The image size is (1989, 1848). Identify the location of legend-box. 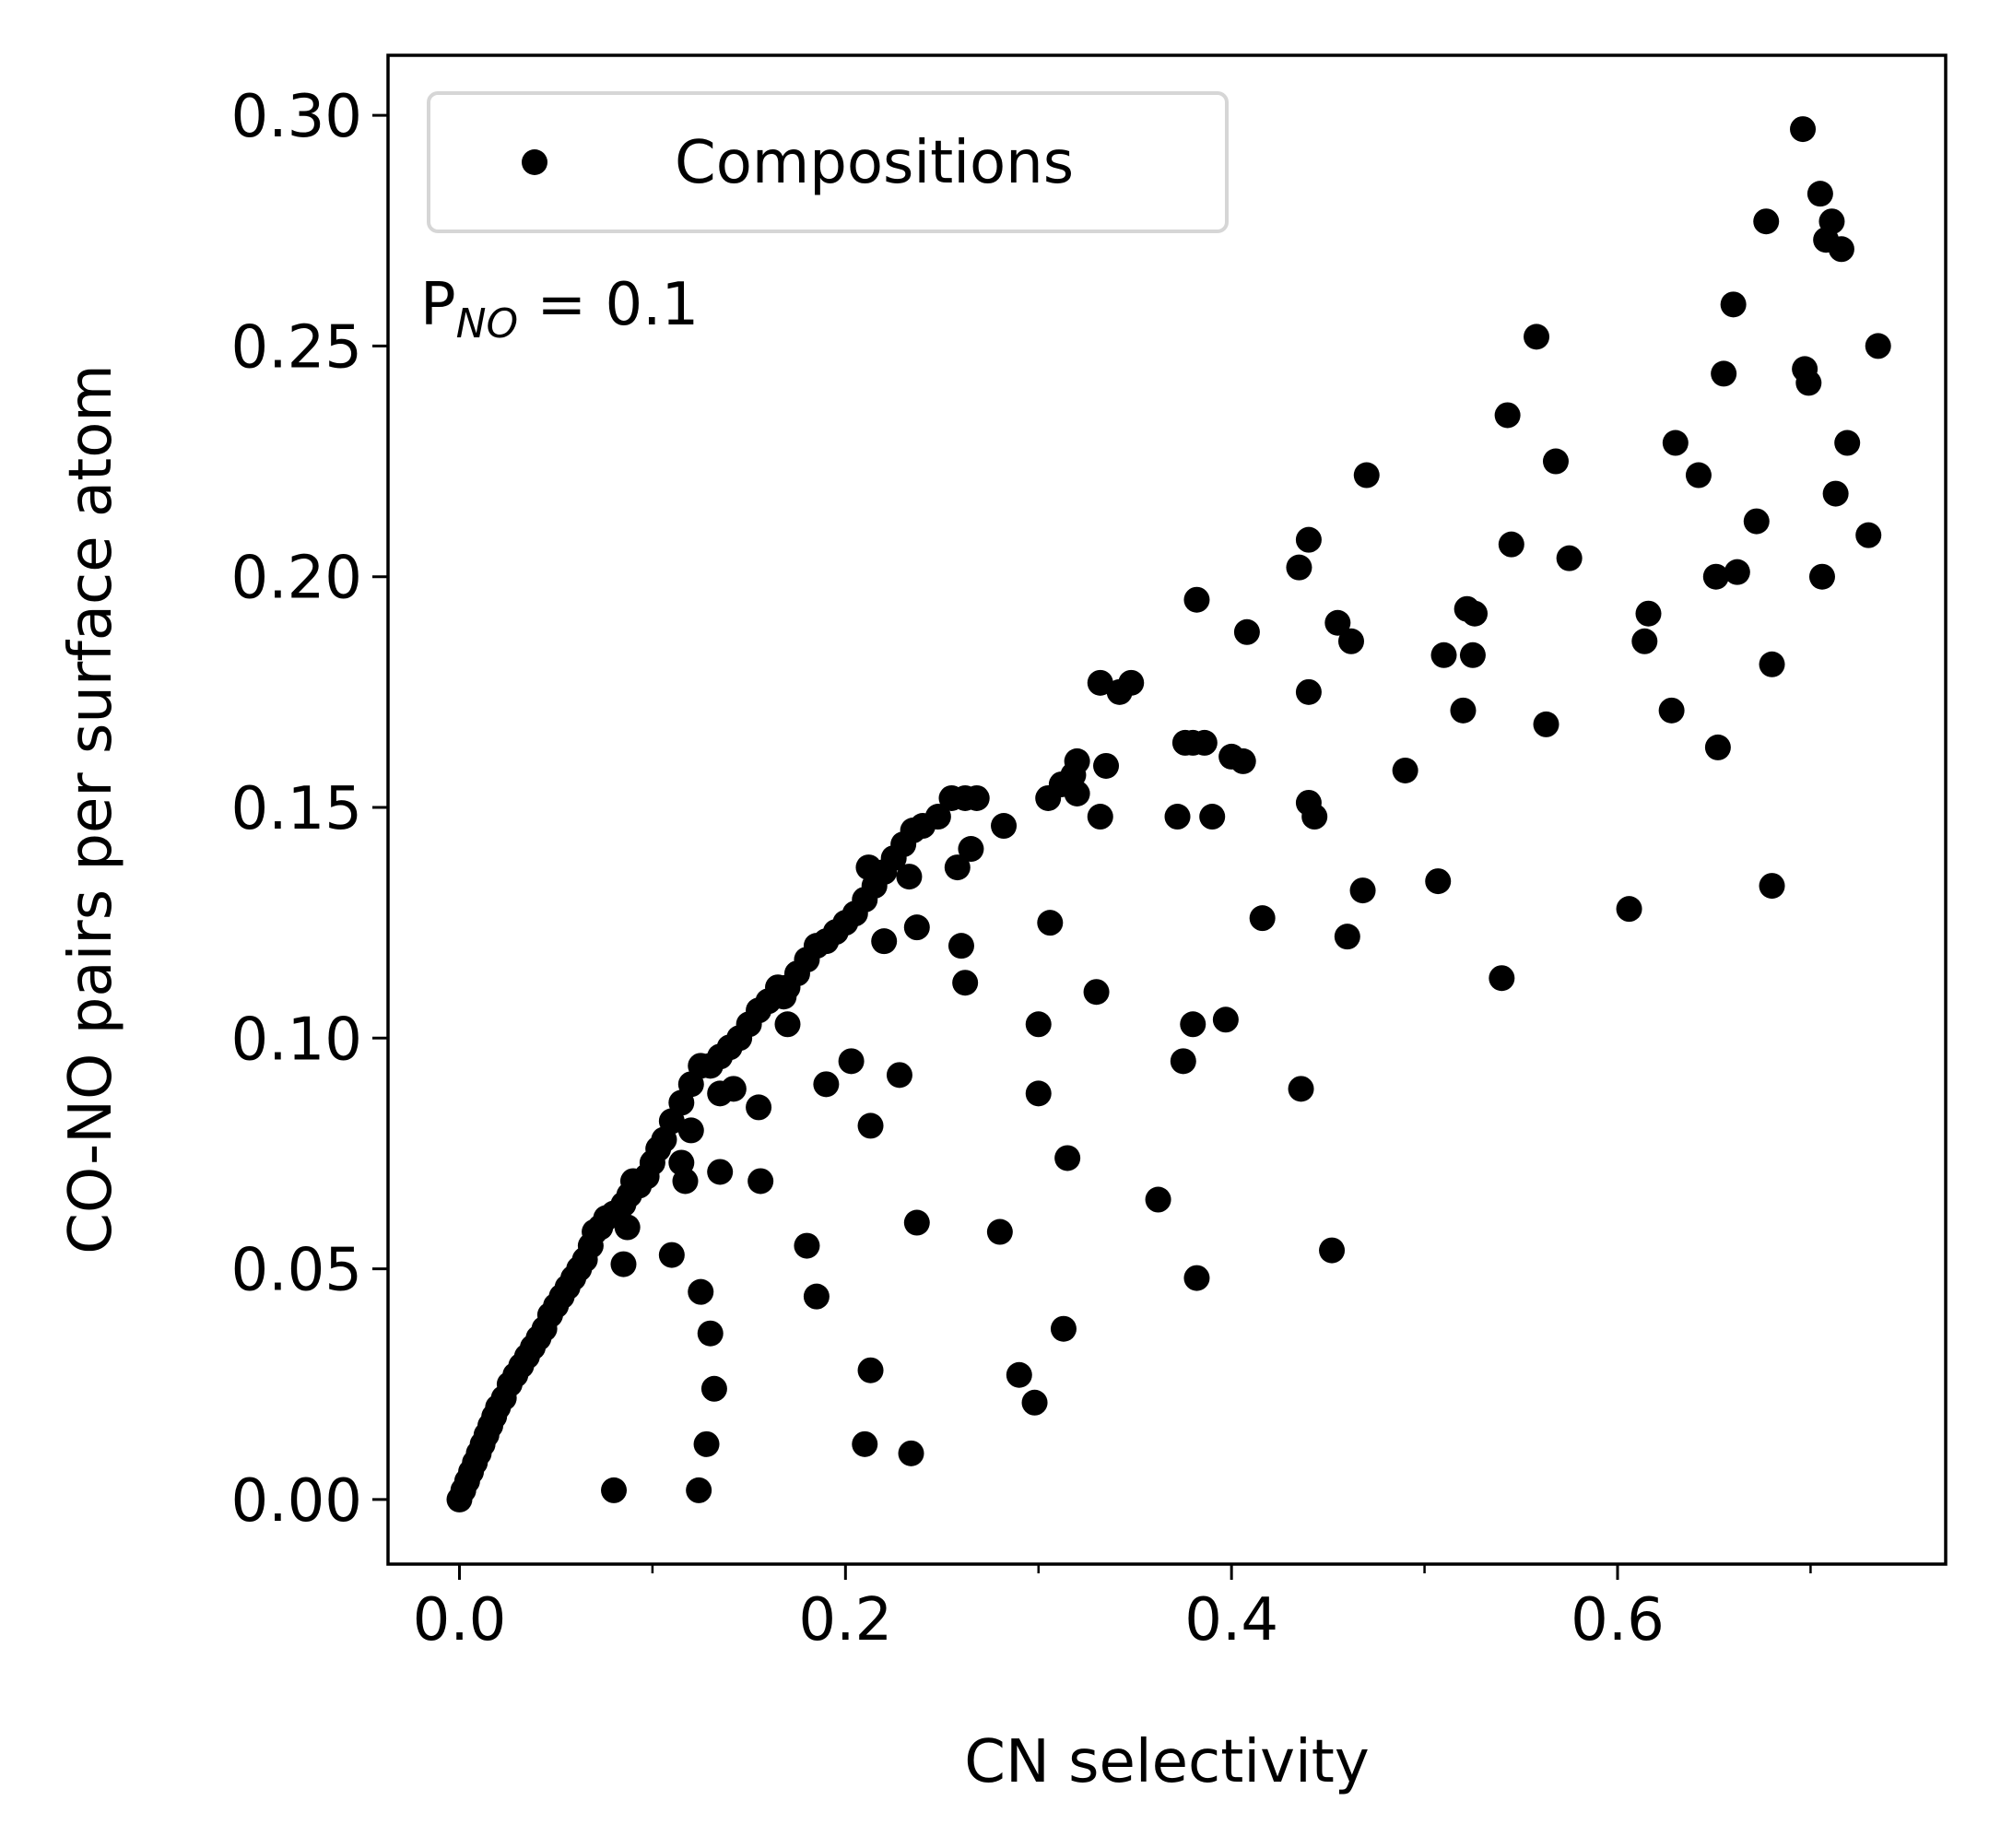
(828, 162).